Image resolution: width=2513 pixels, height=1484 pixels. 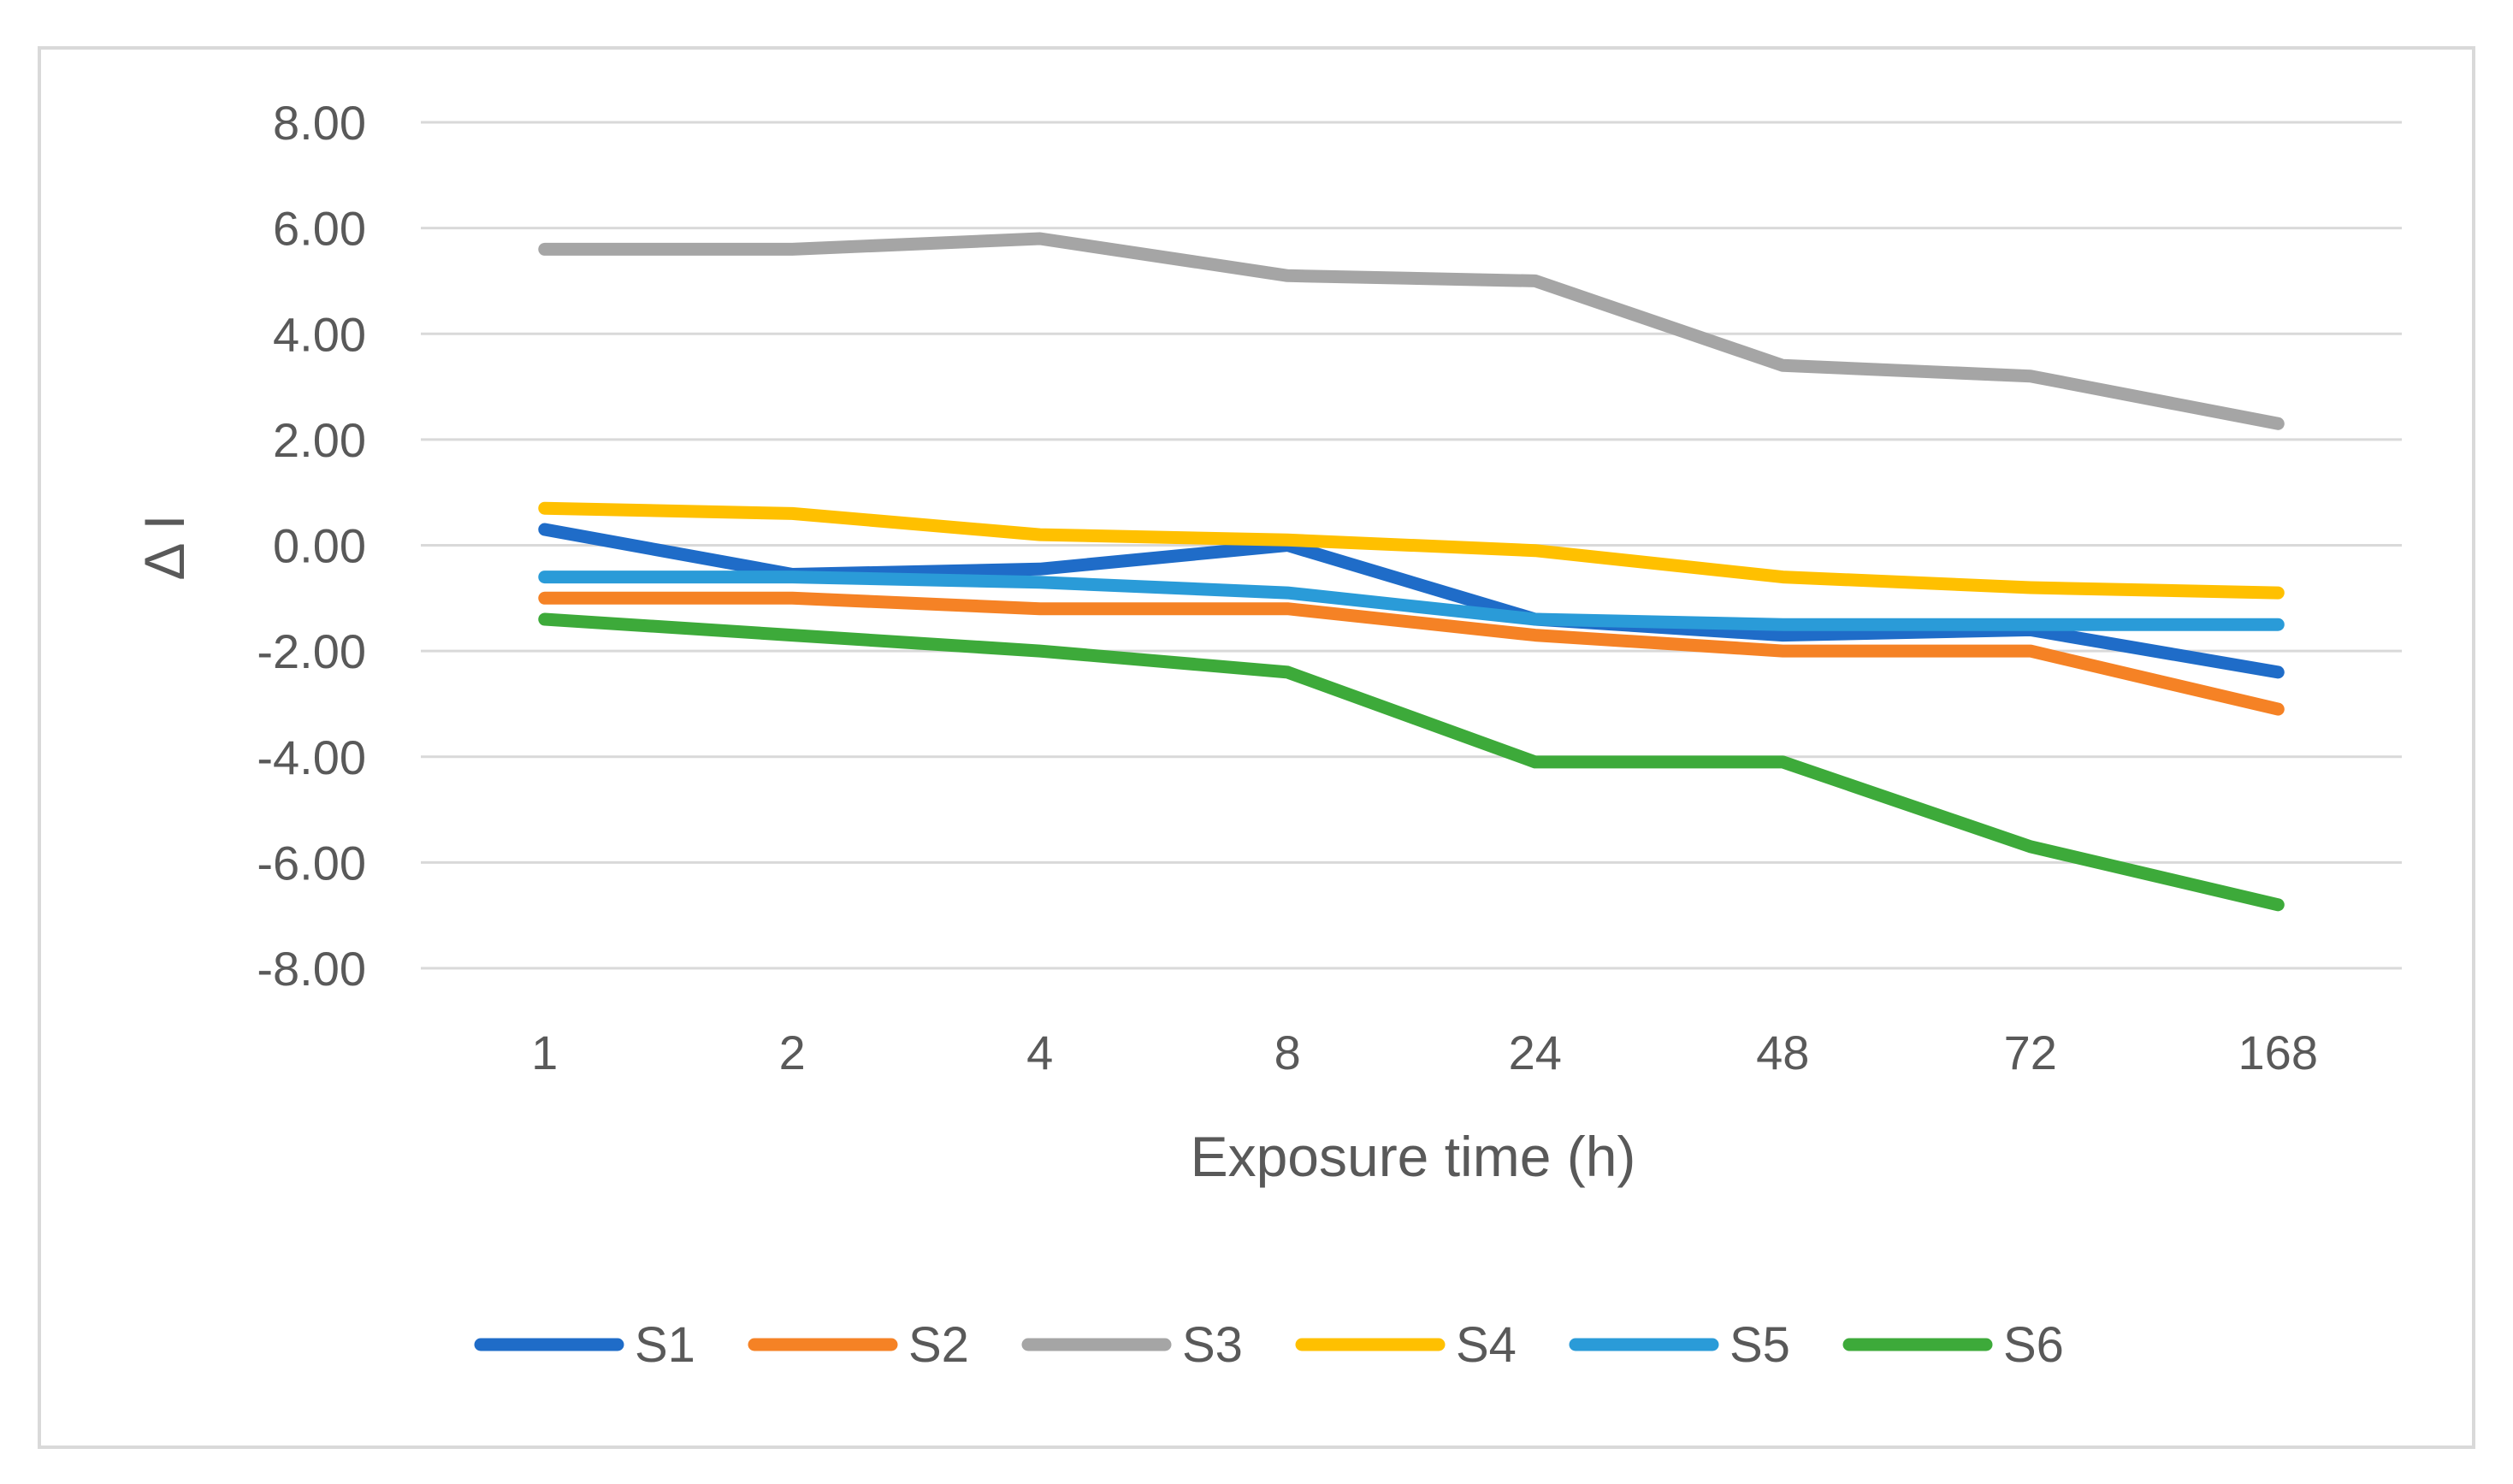 What do you see at coordinates (2033, 1345) in the screenshot?
I see `legend-label: S6` at bounding box center [2033, 1345].